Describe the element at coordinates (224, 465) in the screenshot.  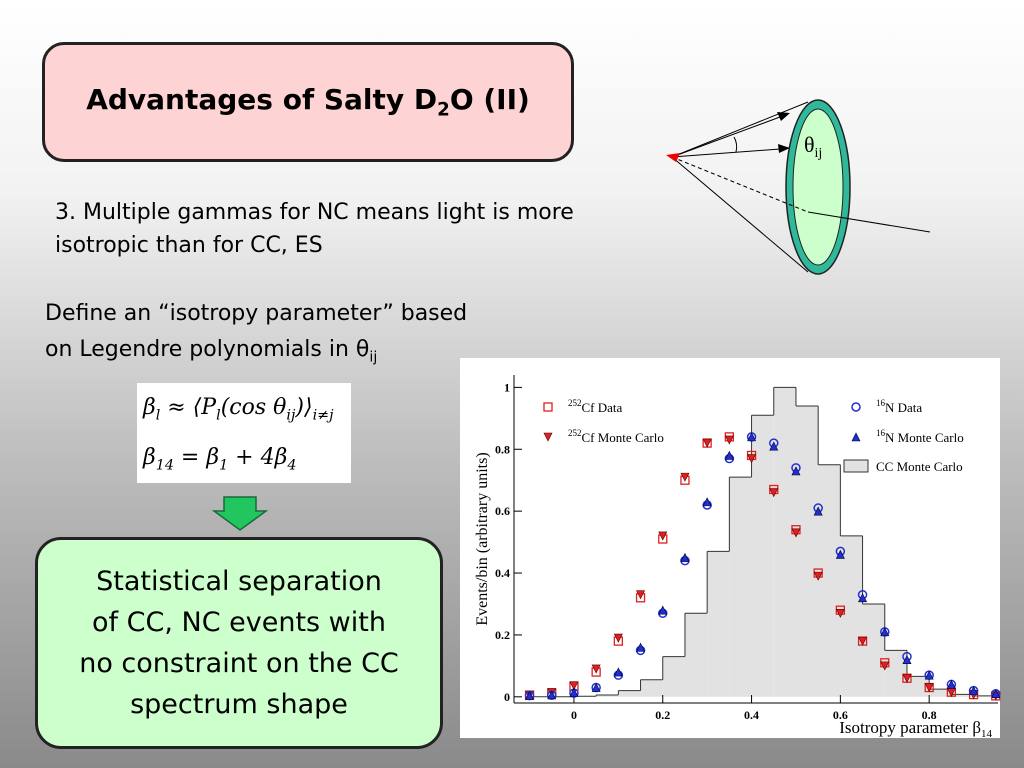
I see `equation-sub: 1` at that location.